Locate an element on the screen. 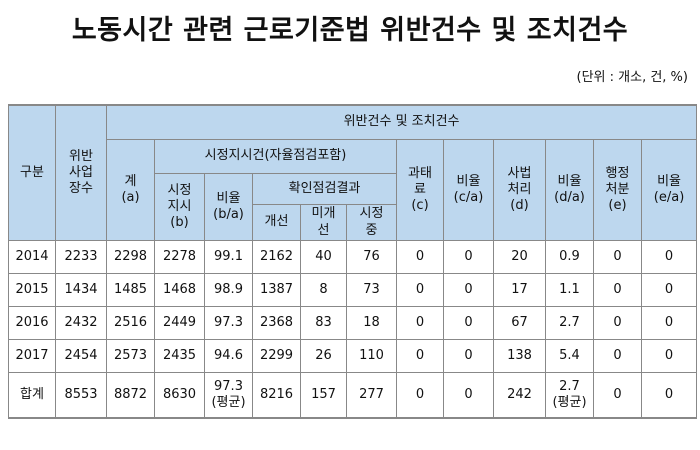 Image resolution: width=700 pixels, height=450 pixels. header-in-progress: 시정 중 is located at coordinates (371, 222).